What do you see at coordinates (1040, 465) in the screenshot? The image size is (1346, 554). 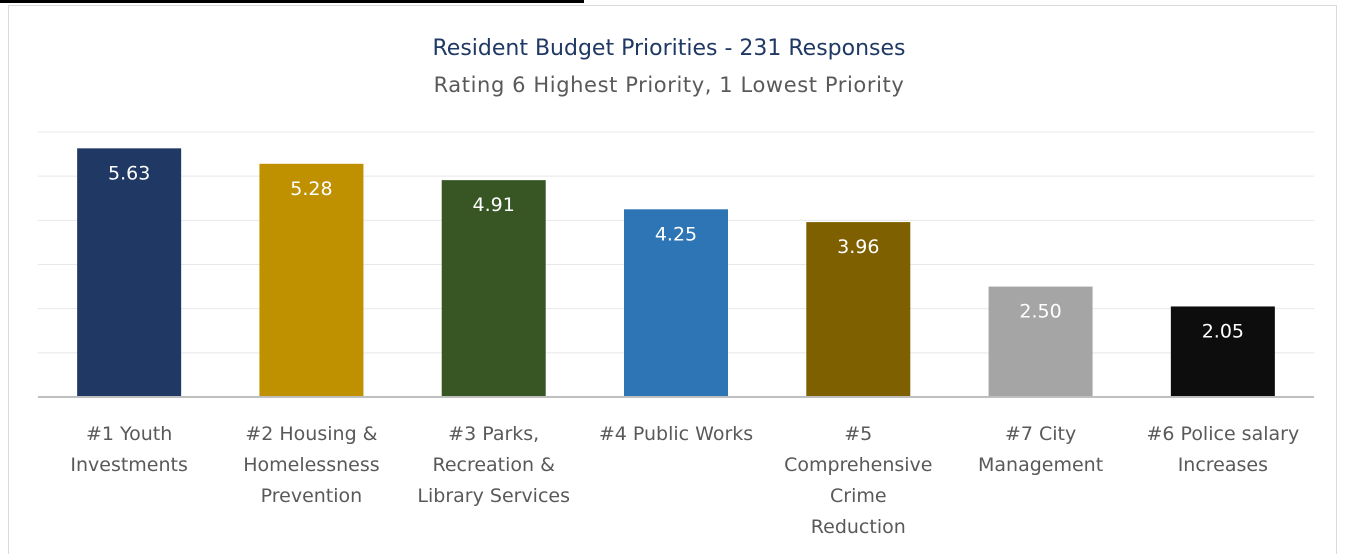 I see `category-label-line: Management` at bounding box center [1040, 465].